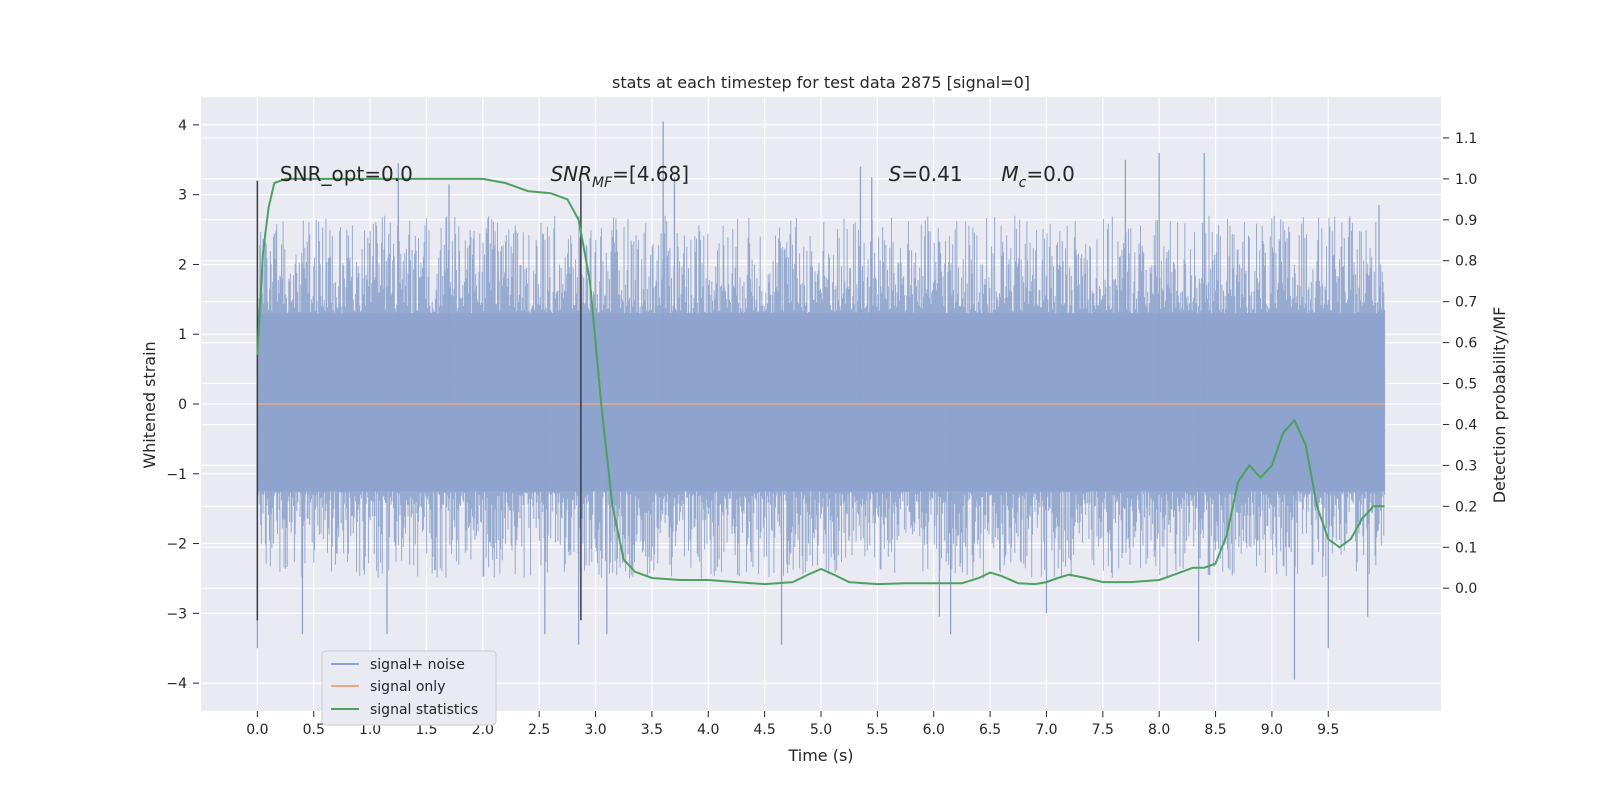 The height and width of the screenshot is (800, 1600). I want to click on y-right-tick-label: 0.4, so click(1466, 425).